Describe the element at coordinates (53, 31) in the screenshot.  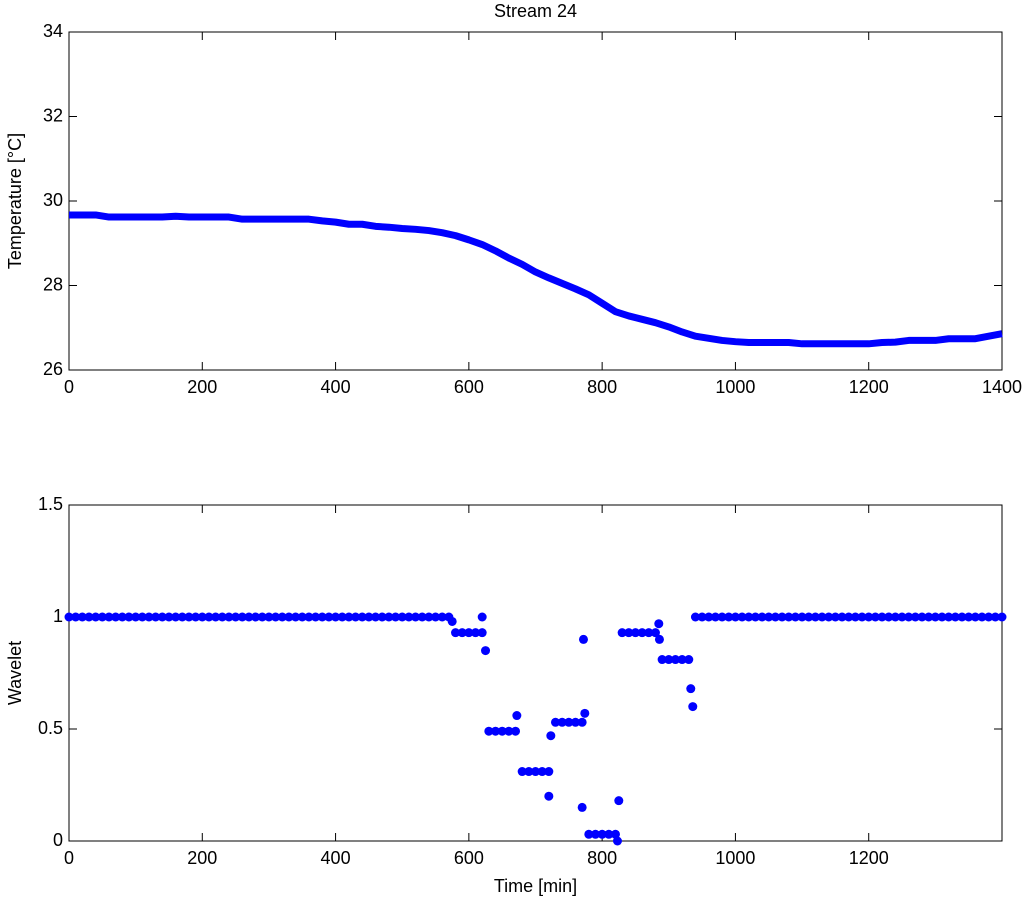
I see `y-tick-label: 34` at that location.